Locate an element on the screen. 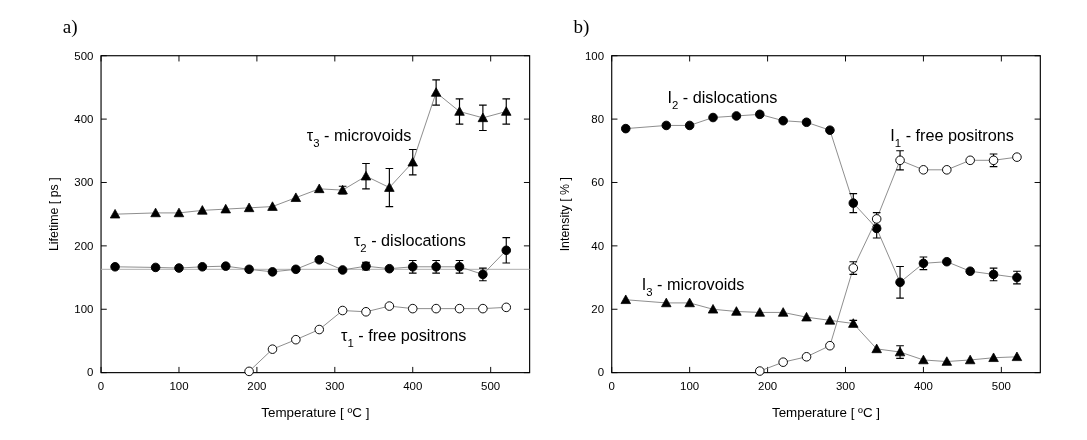 This screenshot has height=440, width=1087. y-tick-label: 20 is located at coordinates (598, 309).